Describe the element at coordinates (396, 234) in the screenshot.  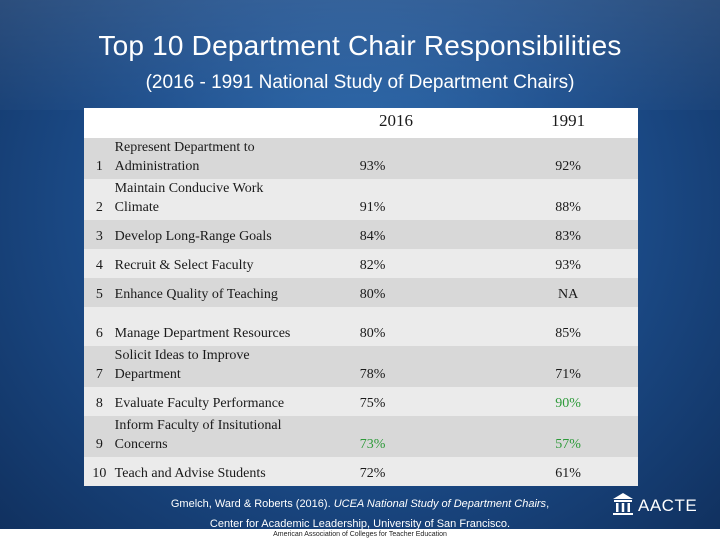
I see `value-2016: 84%` at that location.